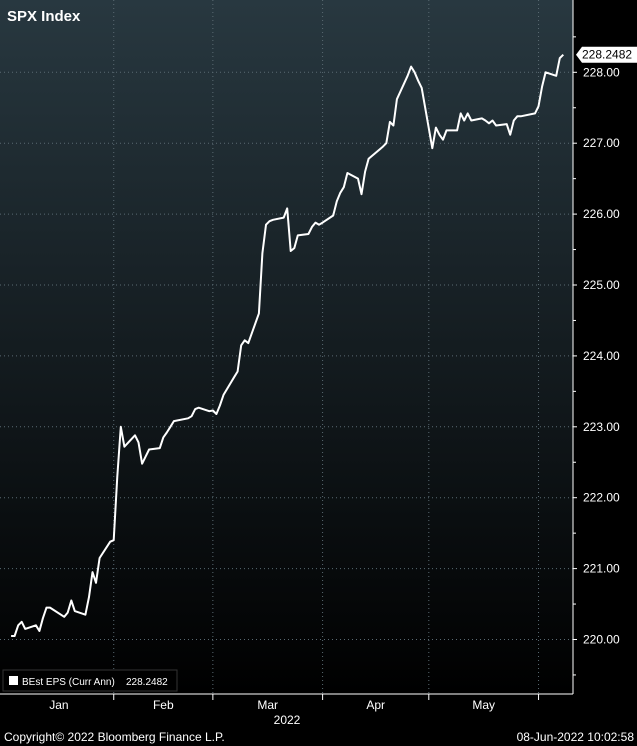 The width and height of the screenshot is (637, 746). Describe the element at coordinates (601, 569) in the screenshot. I see `y-tick-label: 221.00` at that location.